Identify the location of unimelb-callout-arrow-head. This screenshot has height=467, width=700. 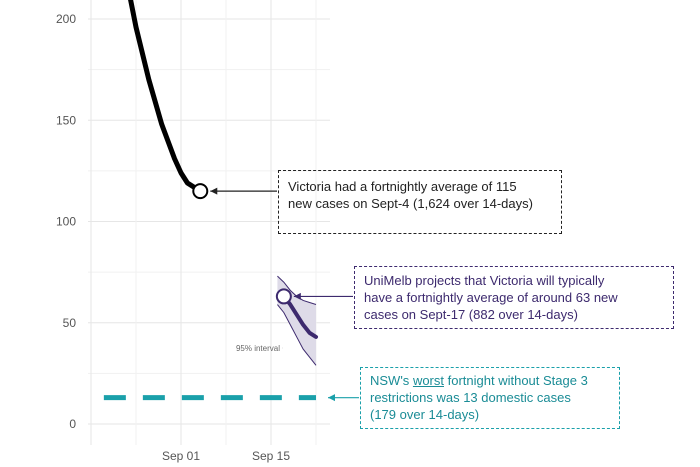
(297, 296).